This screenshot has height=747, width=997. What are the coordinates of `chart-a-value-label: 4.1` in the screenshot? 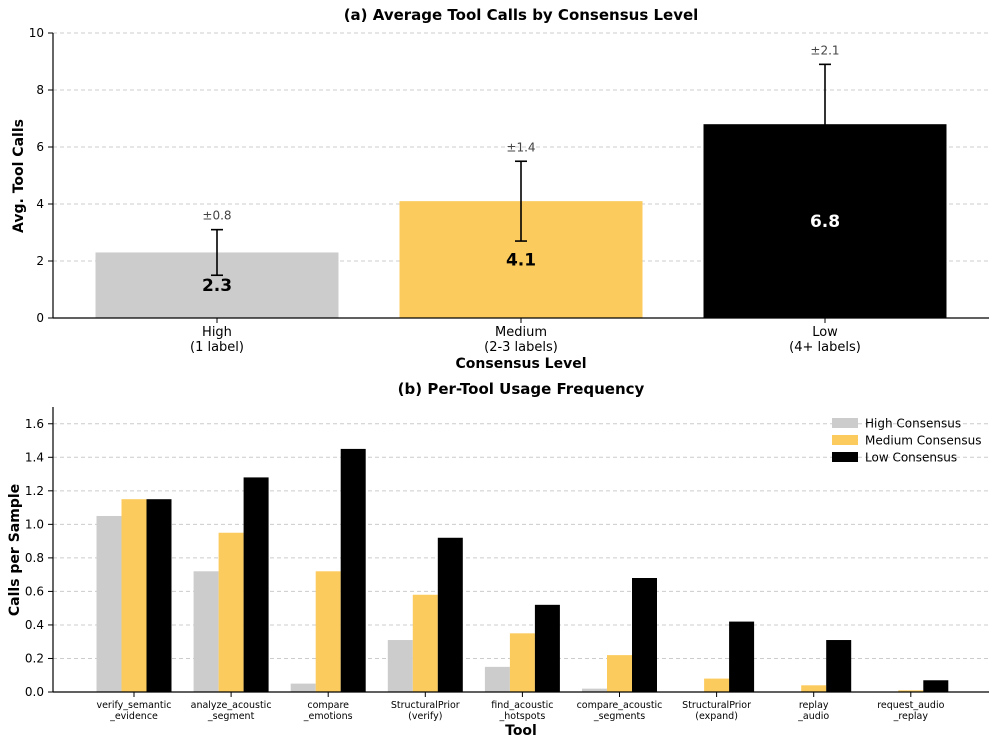 It's located at (521, 261).